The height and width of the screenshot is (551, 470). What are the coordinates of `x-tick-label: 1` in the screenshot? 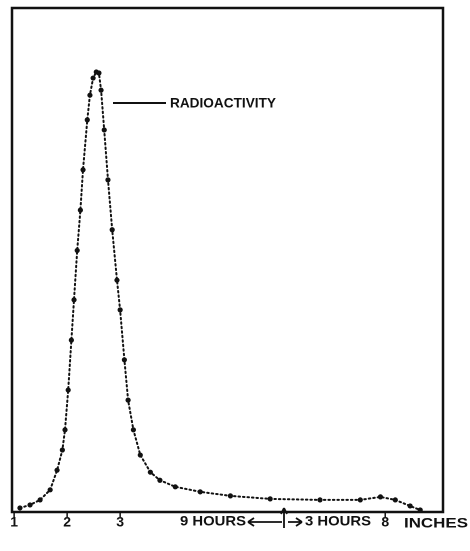 It's located at (14, 522).